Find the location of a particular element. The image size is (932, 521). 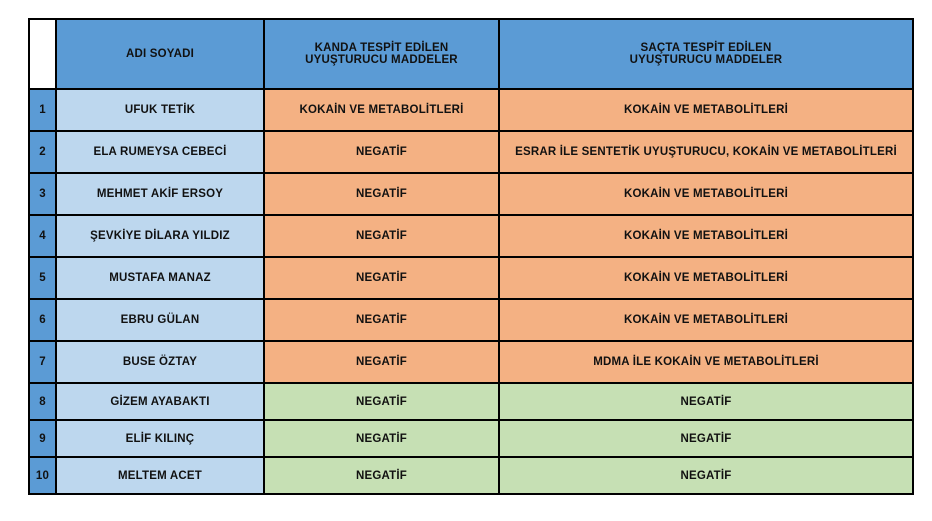

row-index: 2 is located at coordinates (42, 152).